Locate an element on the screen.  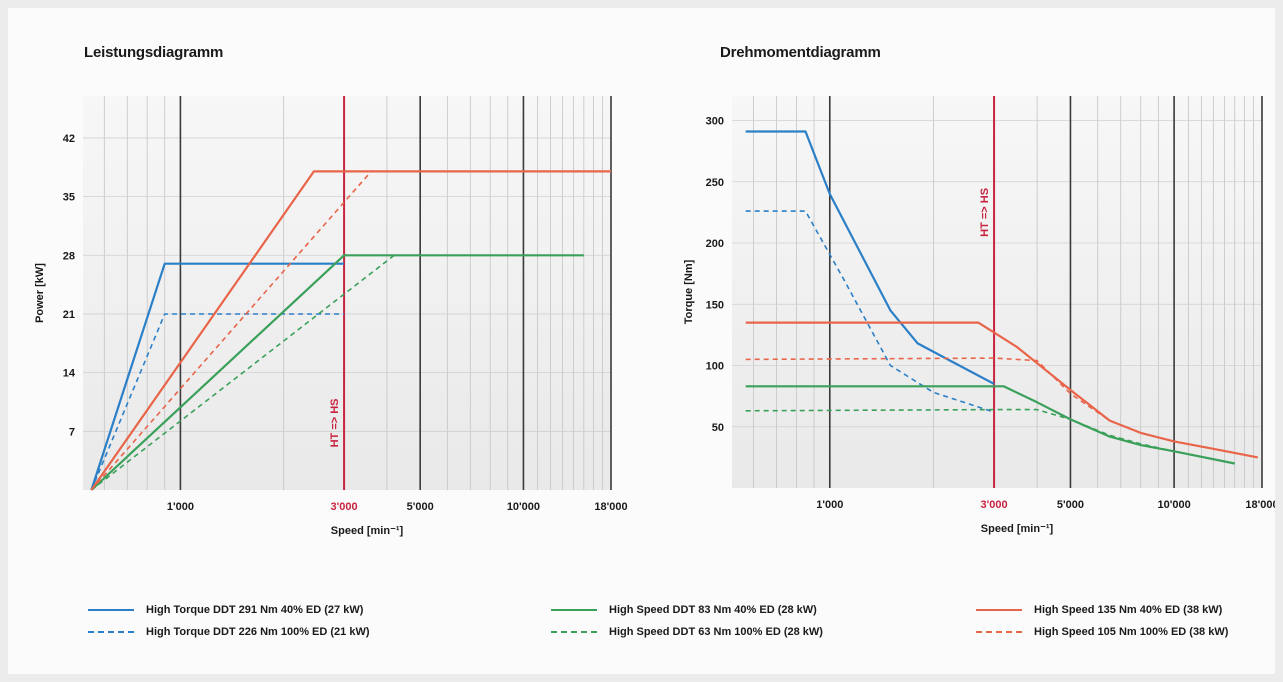
legend-item: High Speed DDT 83 Nm 40% ED (28 kW) is located at coordinates (684, 610).